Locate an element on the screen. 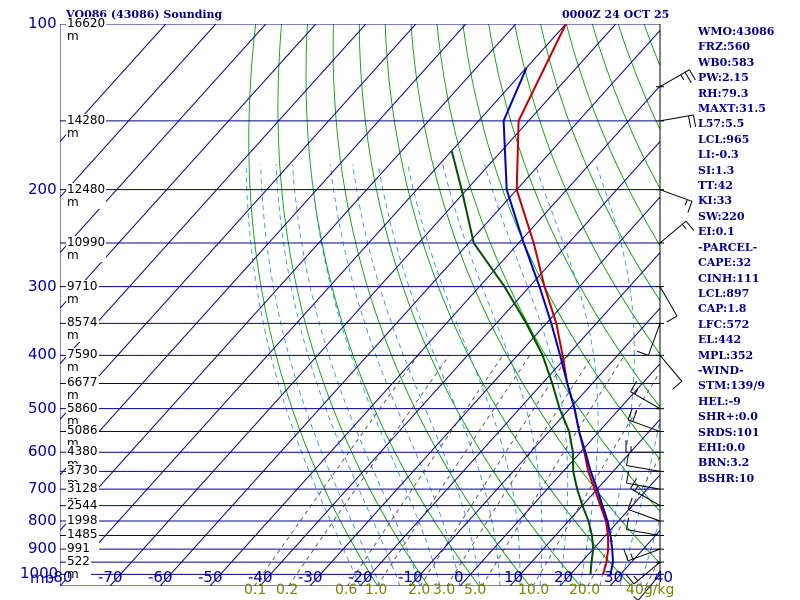  mixing-ratio-label: 0.6 is located at coordinates (346, 590).